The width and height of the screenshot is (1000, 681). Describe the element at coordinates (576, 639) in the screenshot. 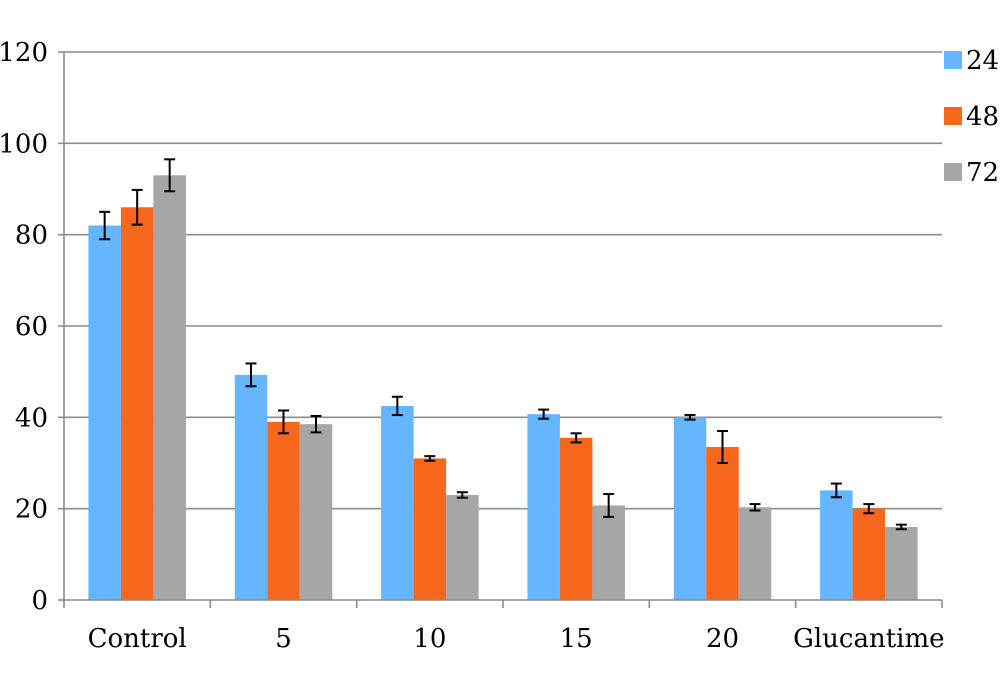

I see `x-tick-label: 15` at that location.